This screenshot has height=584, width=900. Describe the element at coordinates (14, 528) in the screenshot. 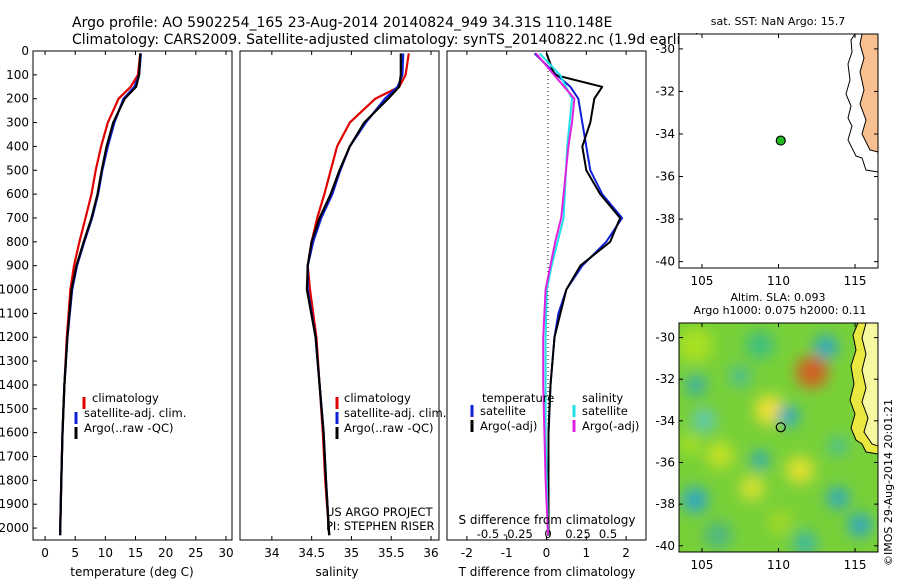

I see `y-tick-label: 2000` at that location.